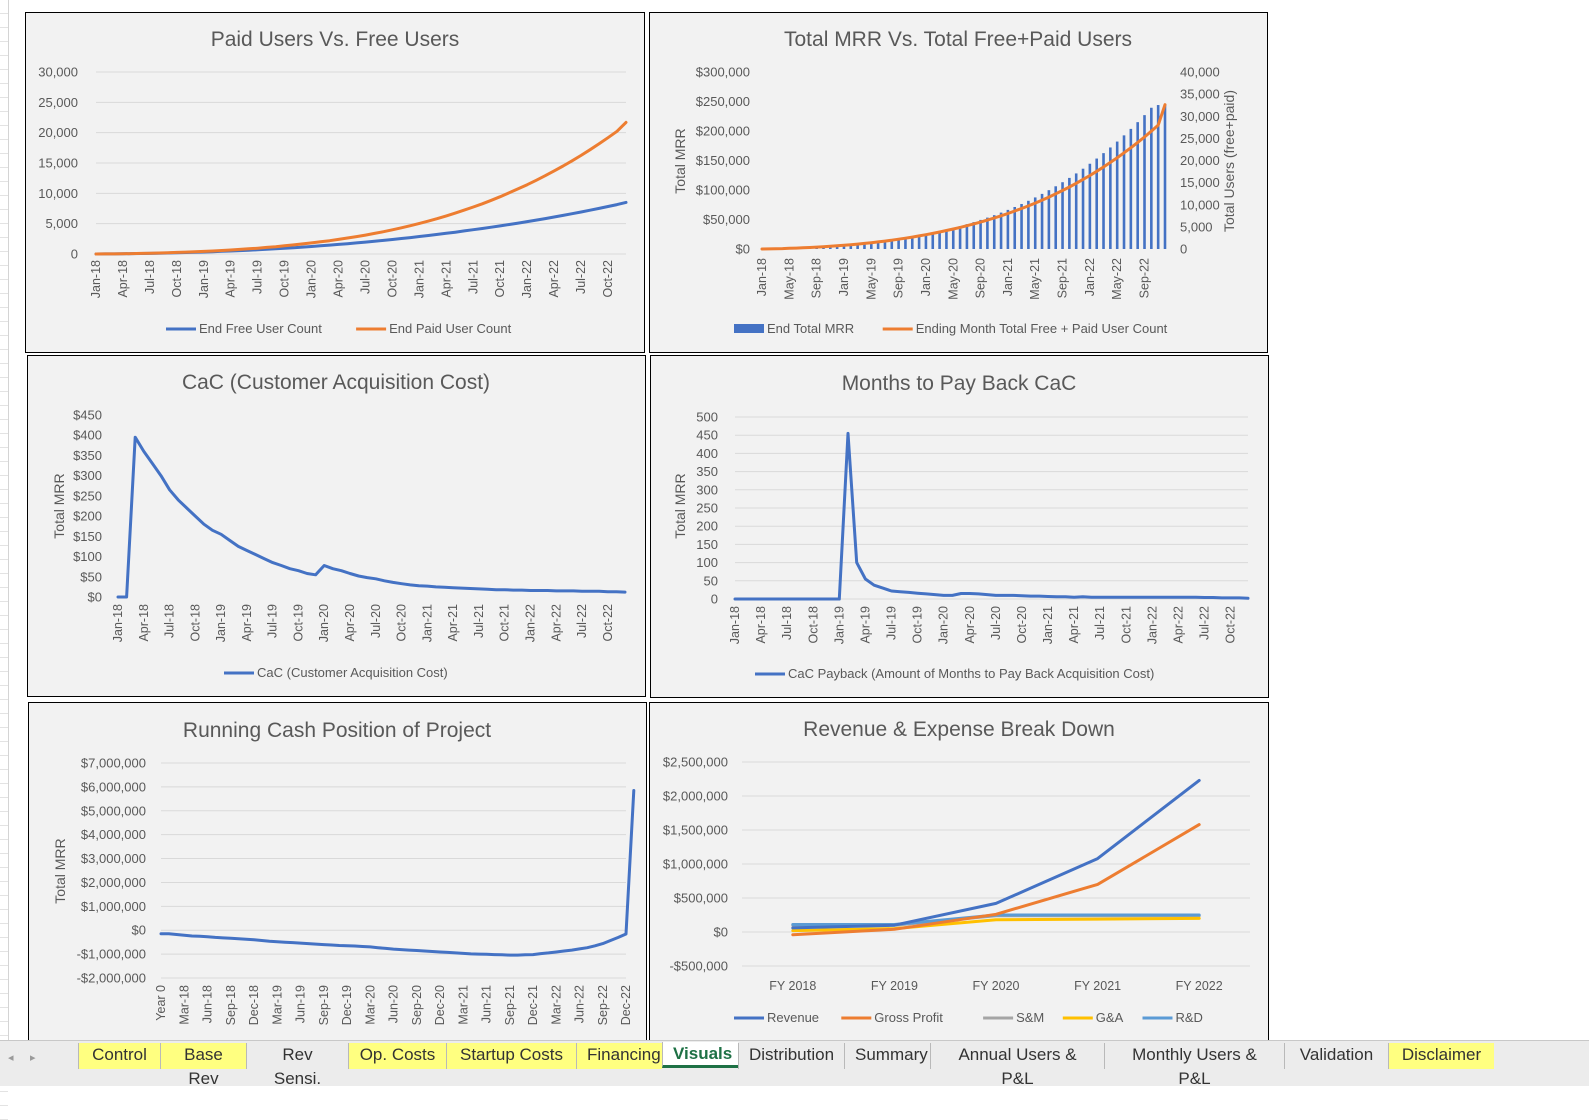  Describe the element at coordinates (787, 623) in the screenshot. I see `x-tick-label: Jul-18` at that location.